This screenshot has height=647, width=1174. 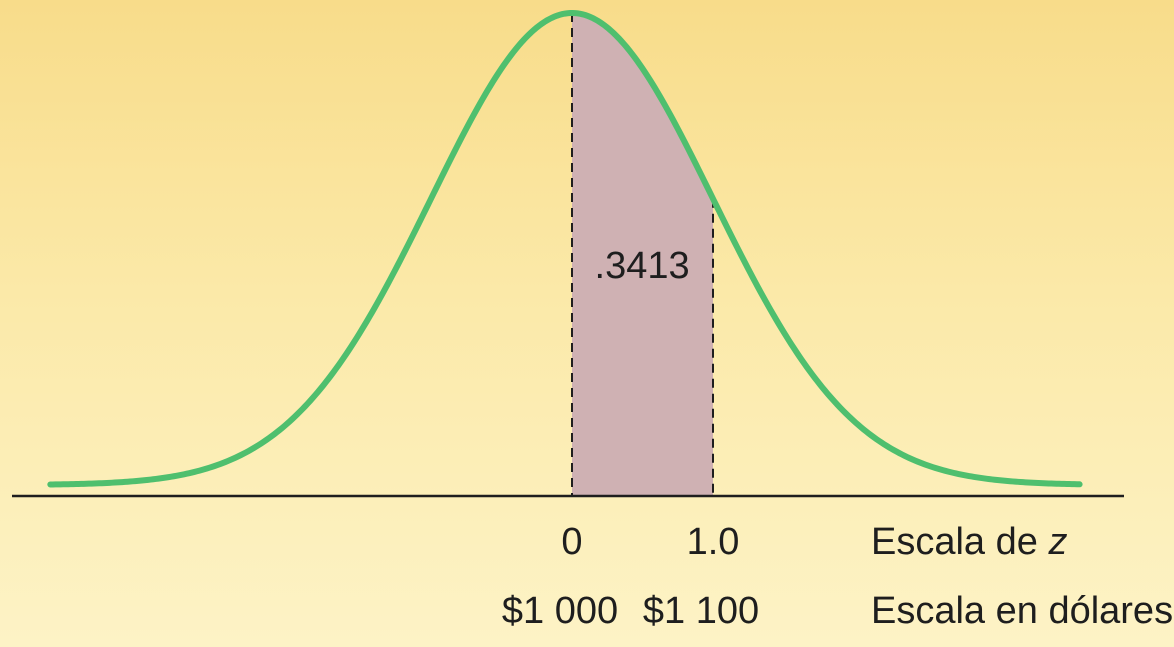 What do you see at coordinates (701, 611) in the screenshot?
I see `dollar-tick-label: $1 100` at bounding box center [701, 611].